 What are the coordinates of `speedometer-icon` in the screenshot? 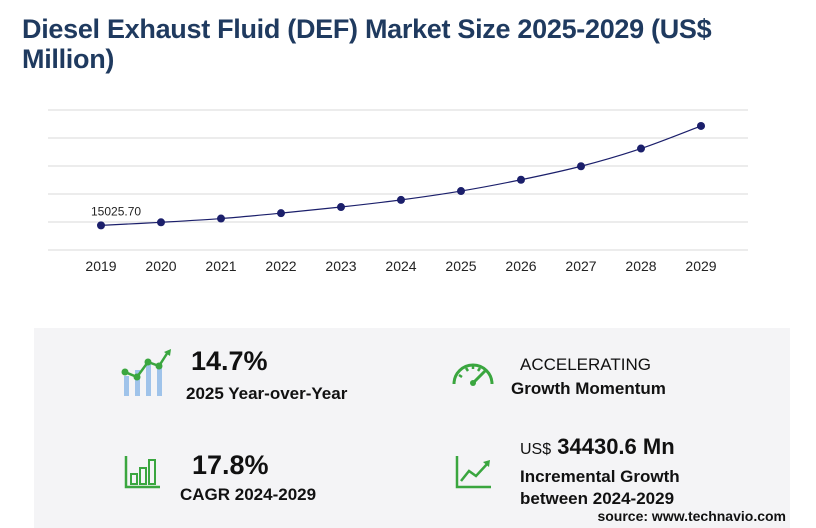 It's located at (473, 374).